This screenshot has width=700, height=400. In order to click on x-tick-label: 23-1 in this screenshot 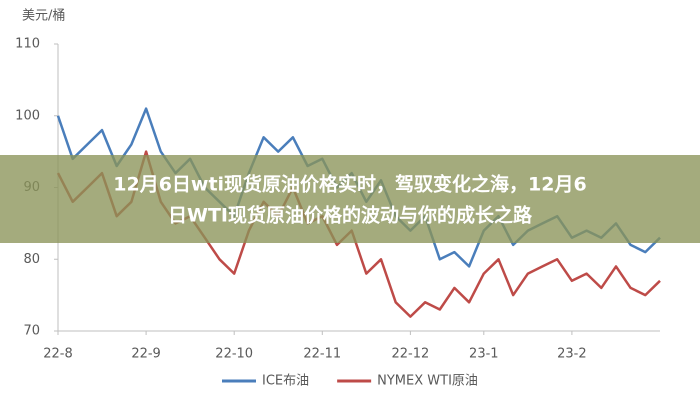, I will do `click(484, 354)`.